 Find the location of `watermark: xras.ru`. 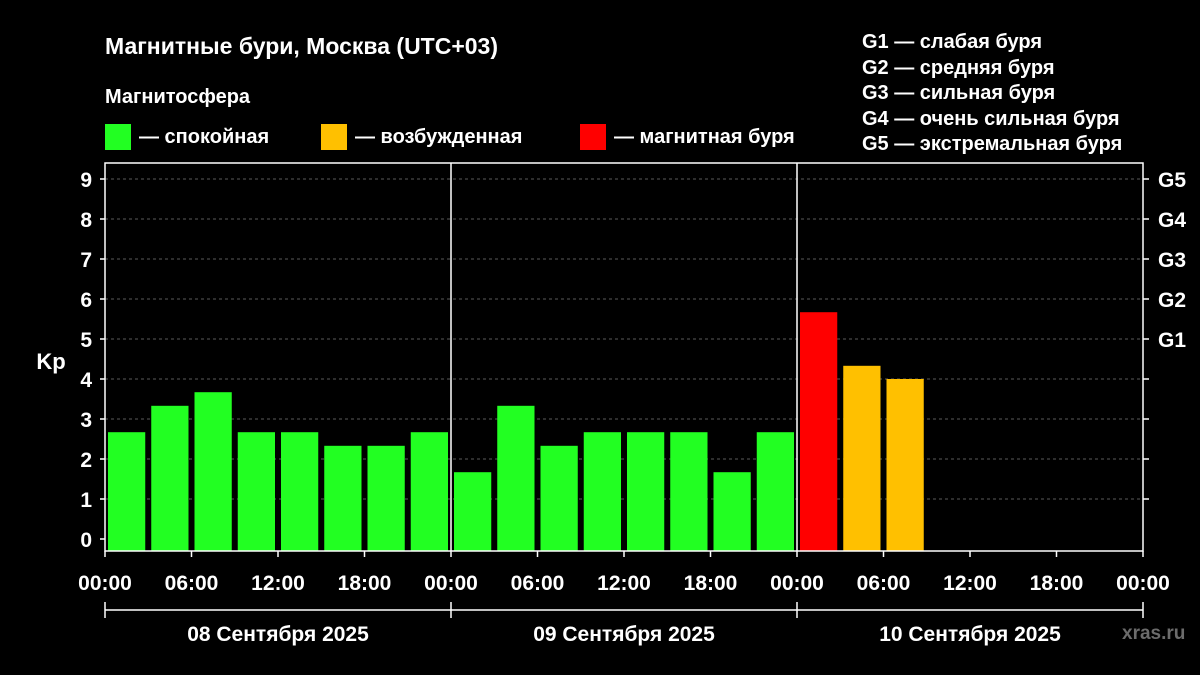

watermark: xras.ru is located at coordinates (1154, 633).